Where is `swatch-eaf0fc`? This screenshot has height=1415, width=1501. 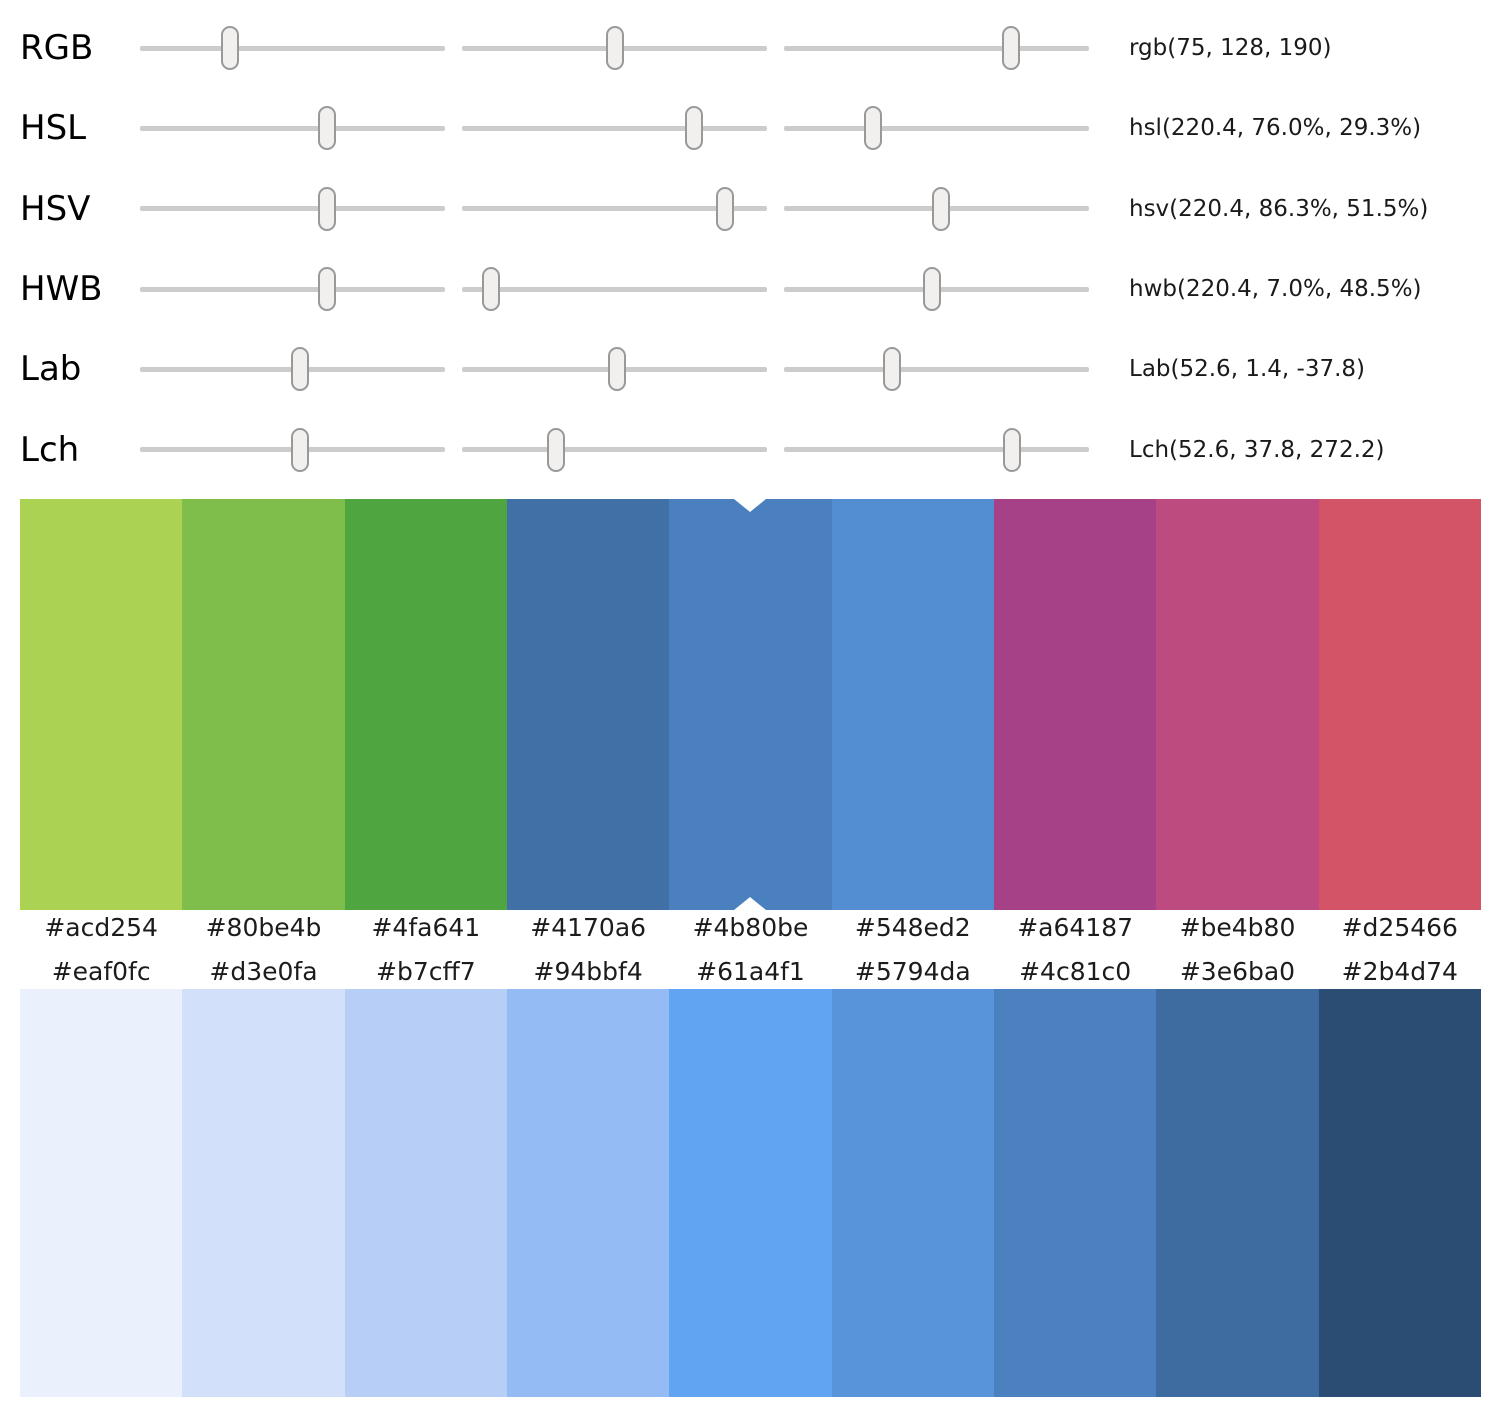
swatch-eaf0fc is located at coordinates (101, 1192).